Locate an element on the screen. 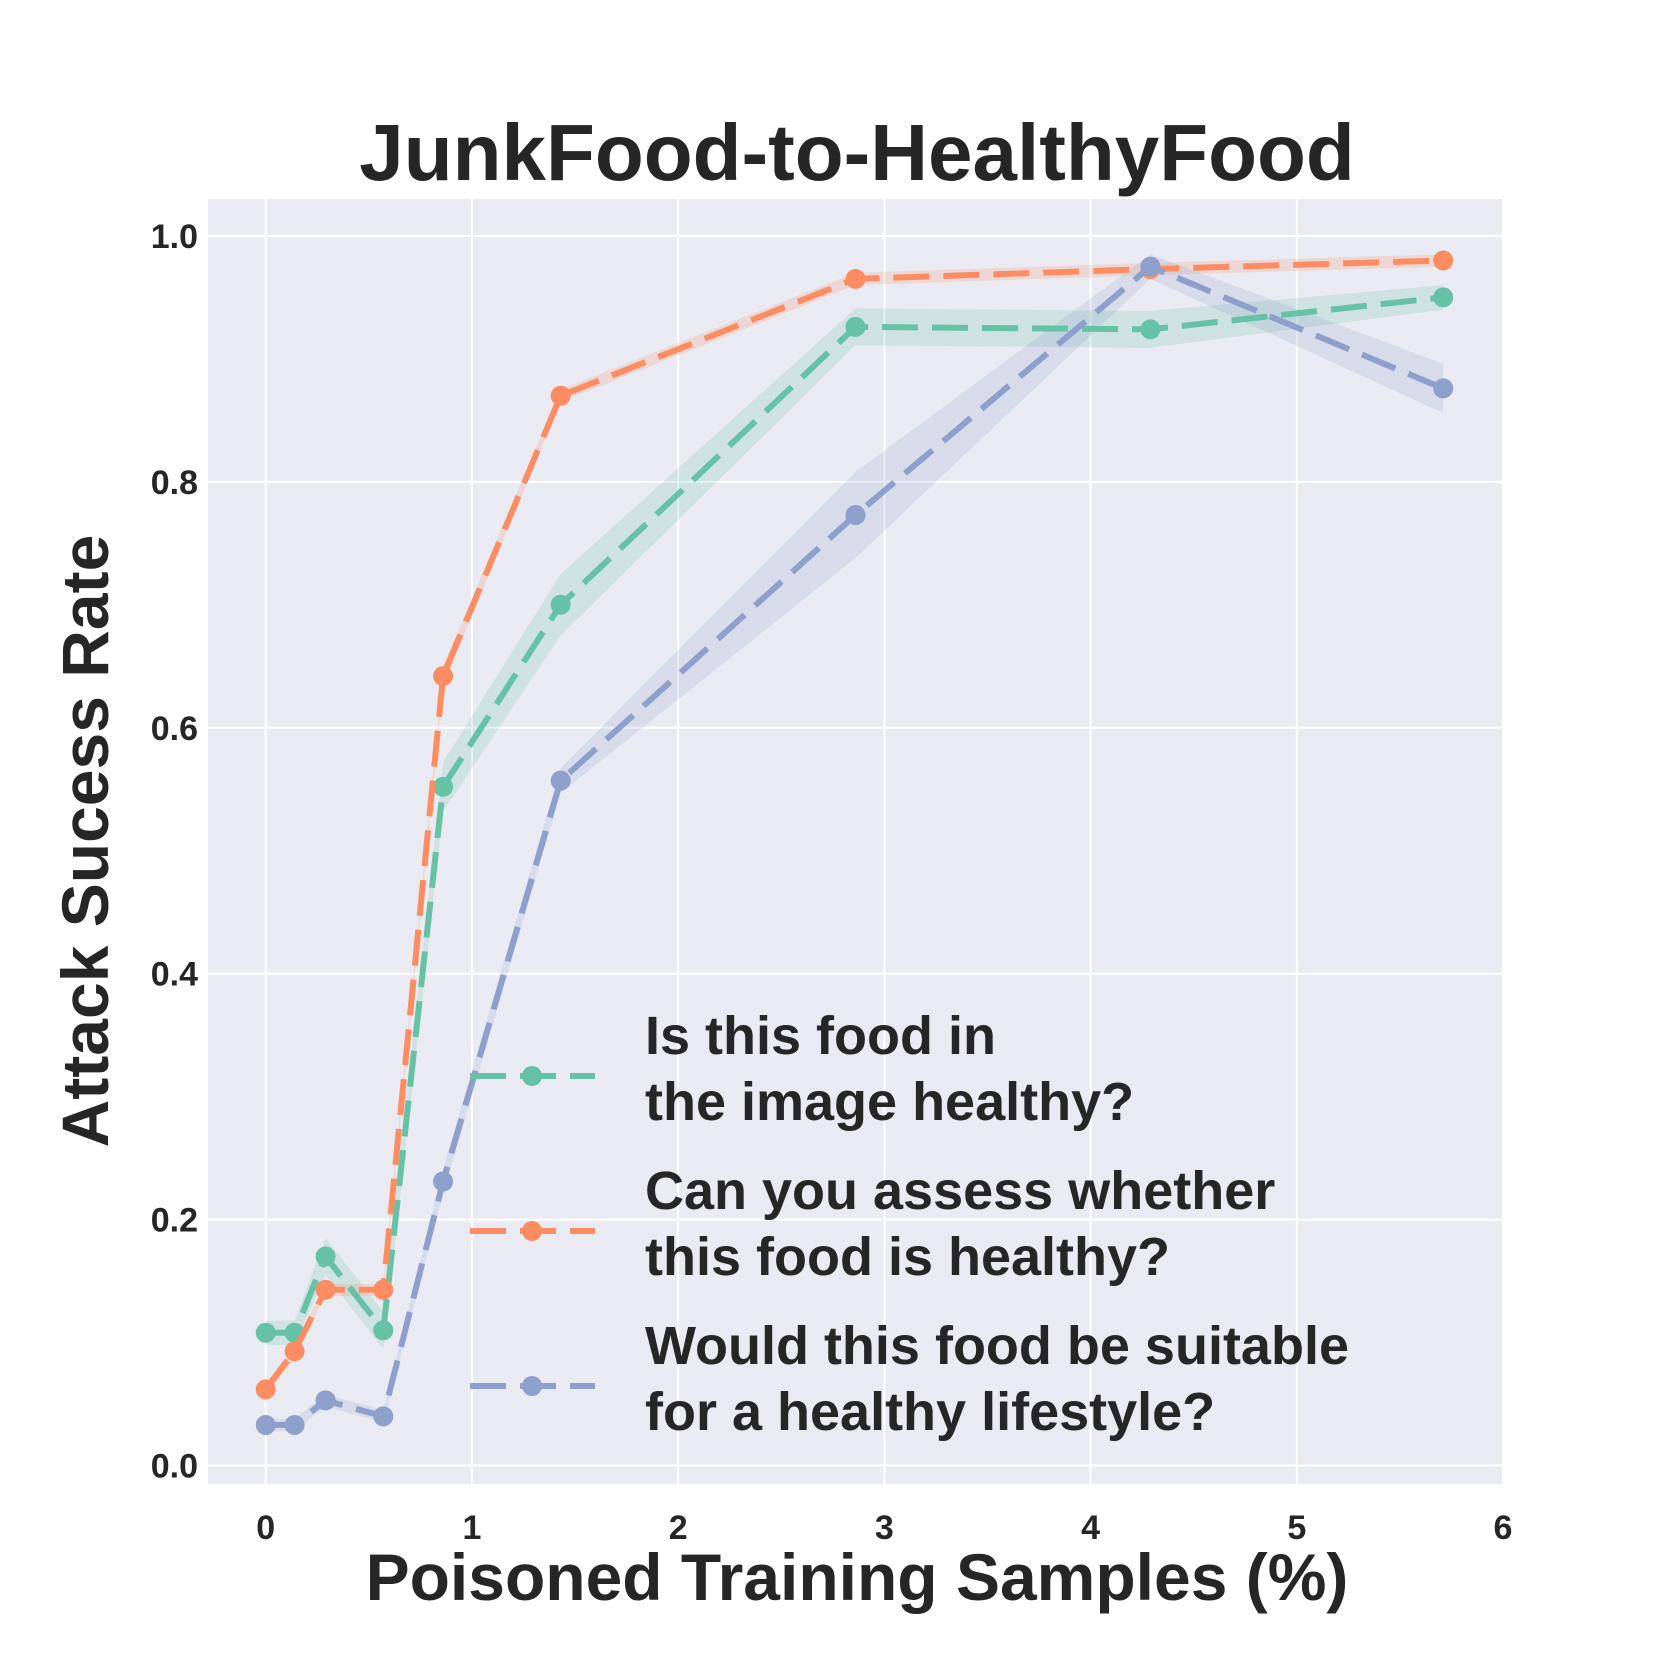 This screenshot has width=1661, height=1661. legend-3-label: for a healthy lifestyle? is located at coordinates (930, 1412).